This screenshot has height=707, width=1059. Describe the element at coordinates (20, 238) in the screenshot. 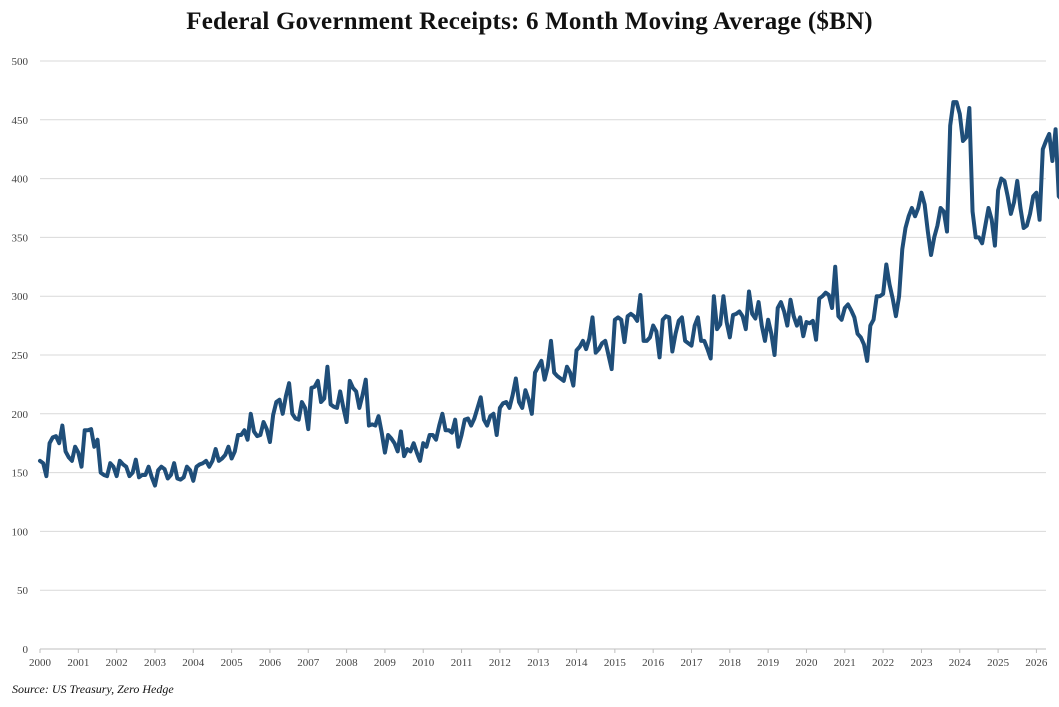

I see `y-tick-label: 350` at that location.